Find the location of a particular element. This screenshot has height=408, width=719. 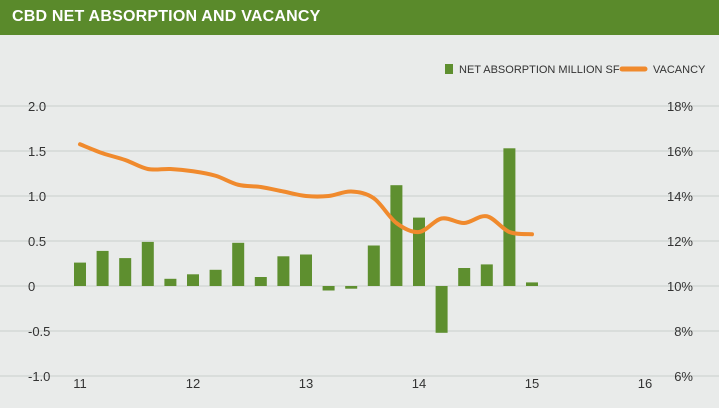

vacancy-line is located at coordinates (306, 189).